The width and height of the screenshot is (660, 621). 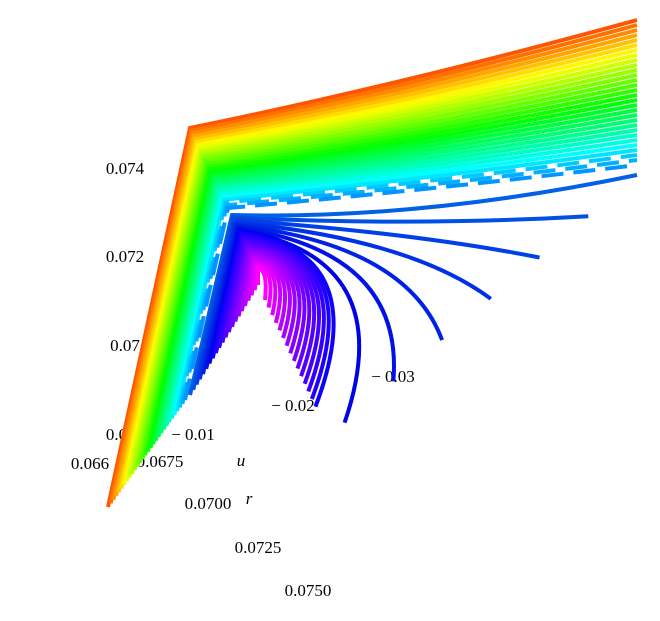 I want to click on z-tick-label: 0.07, so click(x=125, y=345).